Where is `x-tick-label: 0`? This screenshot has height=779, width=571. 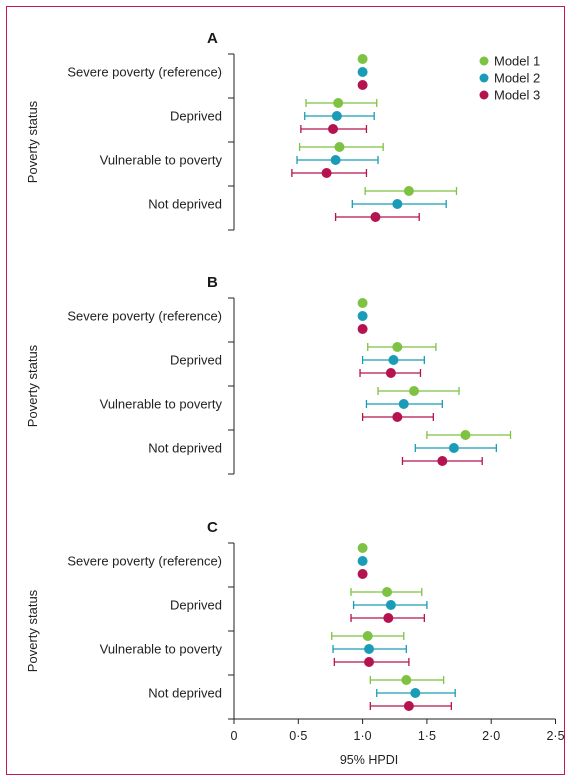 x-tick-label: 0 is located at coordinates (234, 736).